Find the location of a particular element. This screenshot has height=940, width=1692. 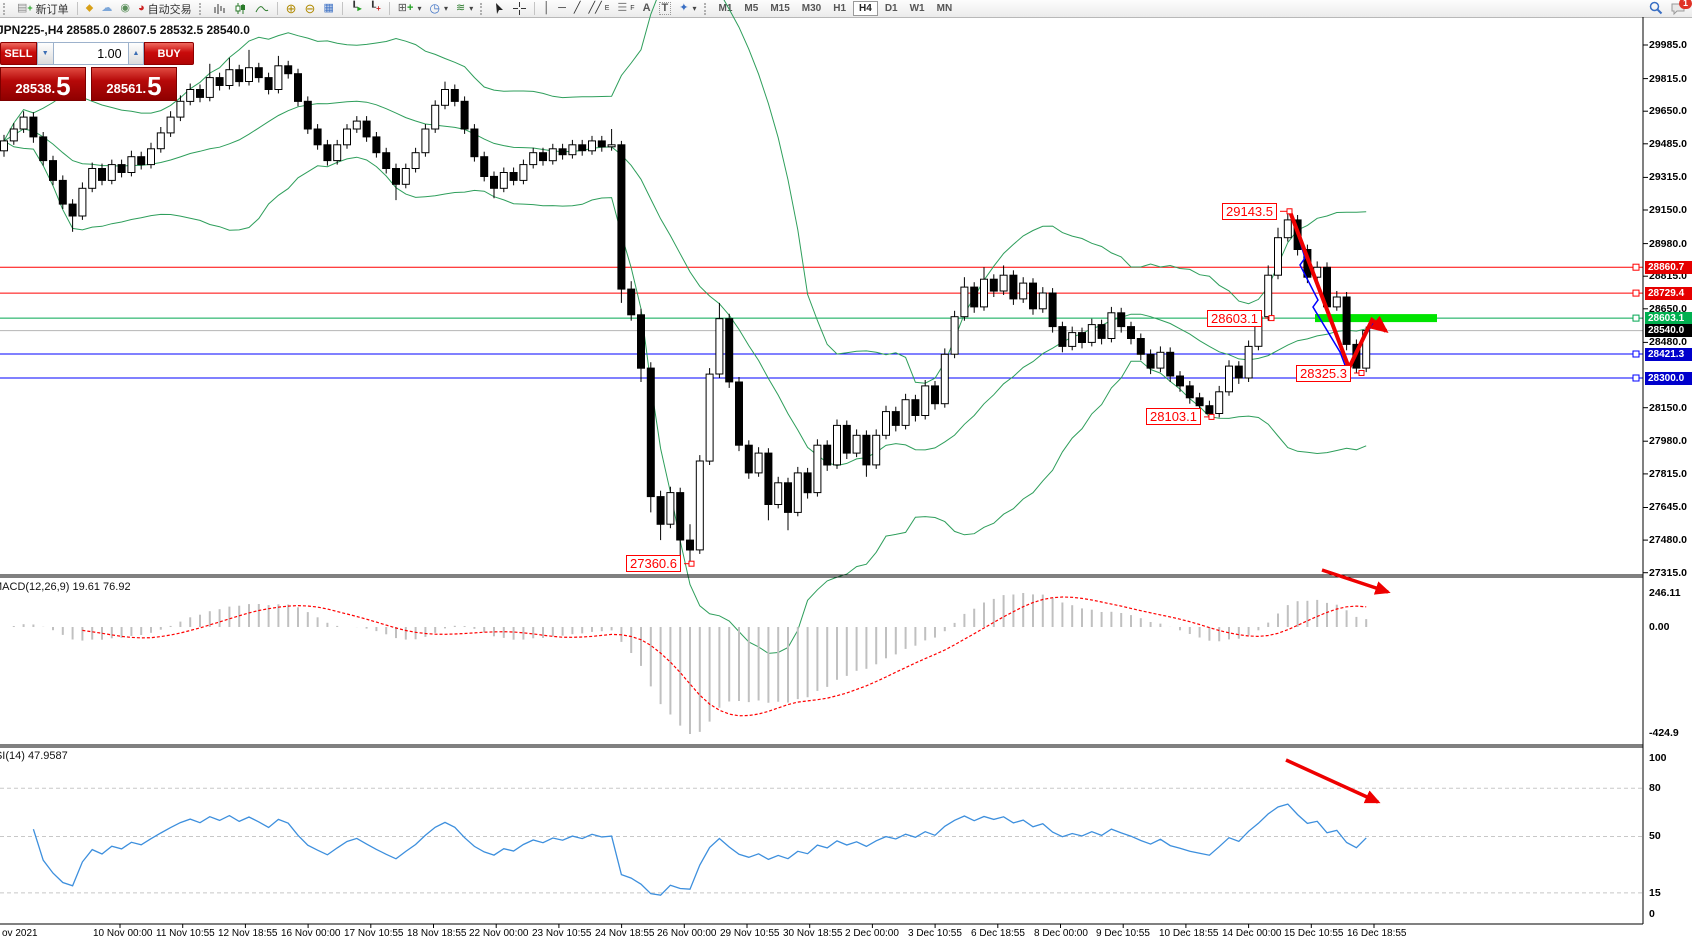

crosshair-tool-button is located at coordinates (519, 9).